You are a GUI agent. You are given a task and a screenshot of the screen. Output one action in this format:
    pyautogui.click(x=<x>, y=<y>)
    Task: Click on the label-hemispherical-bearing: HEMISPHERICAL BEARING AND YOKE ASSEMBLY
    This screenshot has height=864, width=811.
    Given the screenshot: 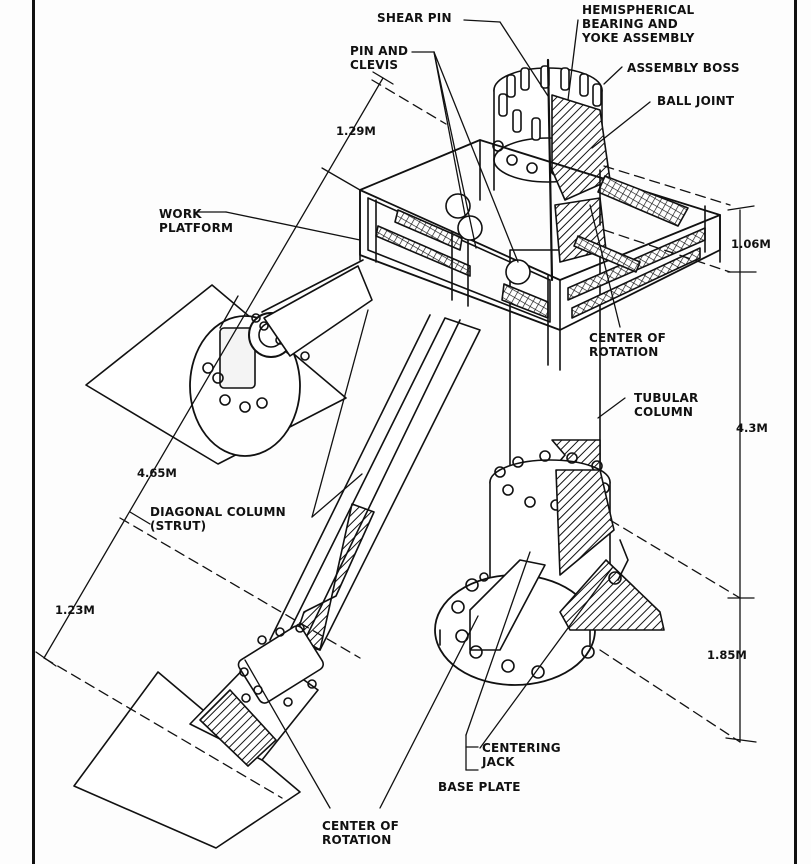 What is the action you would take?
    pyautogui.click(x=638, y=24)
    